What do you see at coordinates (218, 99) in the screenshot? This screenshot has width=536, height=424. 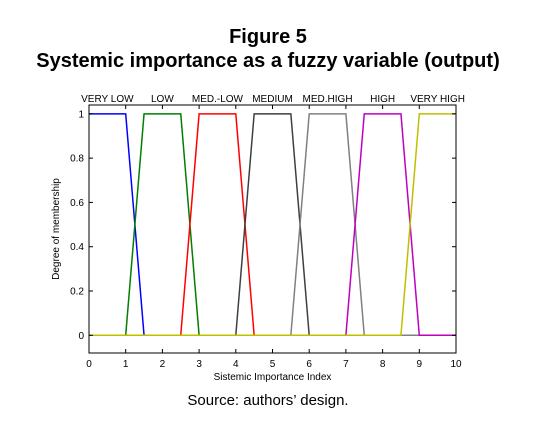 I see `set-label: MED.-LOW` at bounding box center [218, 99].